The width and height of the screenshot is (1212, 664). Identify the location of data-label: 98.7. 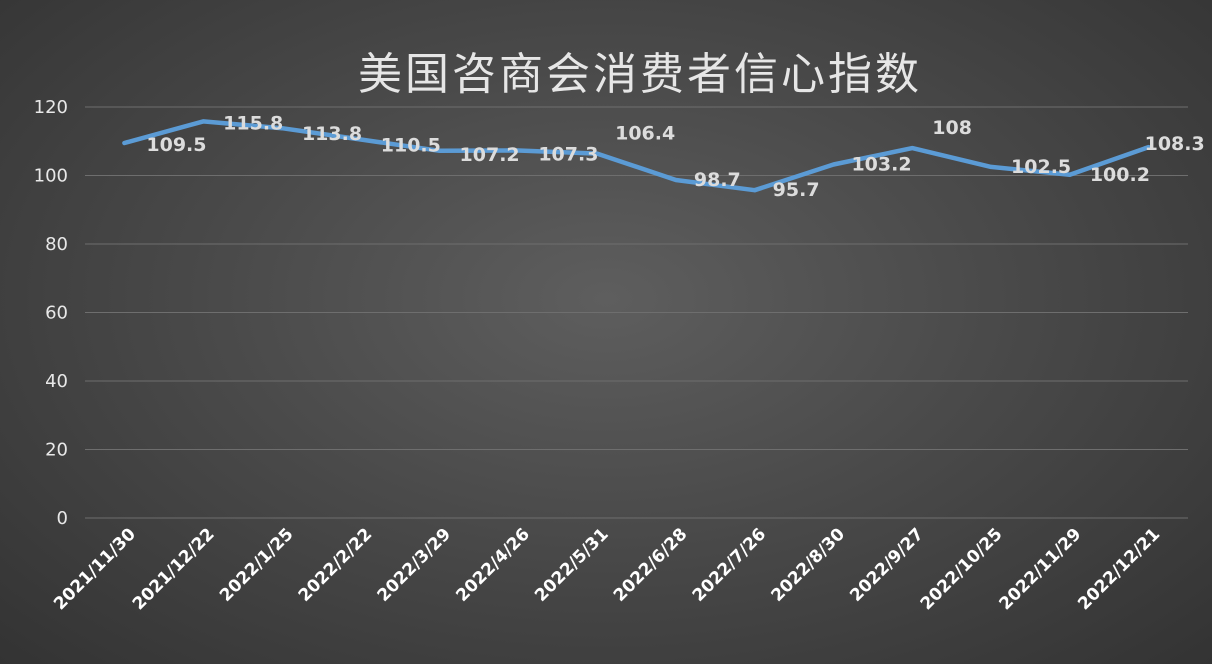
(717, 180).